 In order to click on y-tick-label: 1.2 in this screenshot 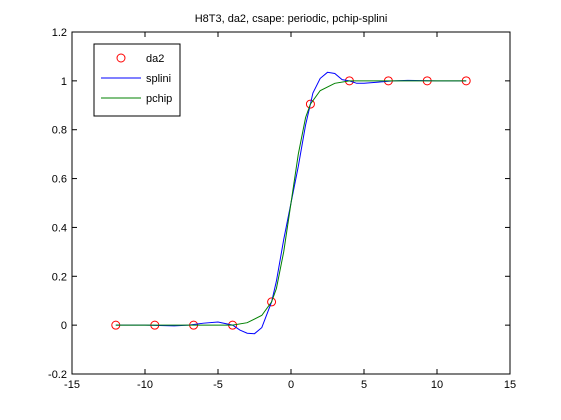, I will do `click(59, 33)`.